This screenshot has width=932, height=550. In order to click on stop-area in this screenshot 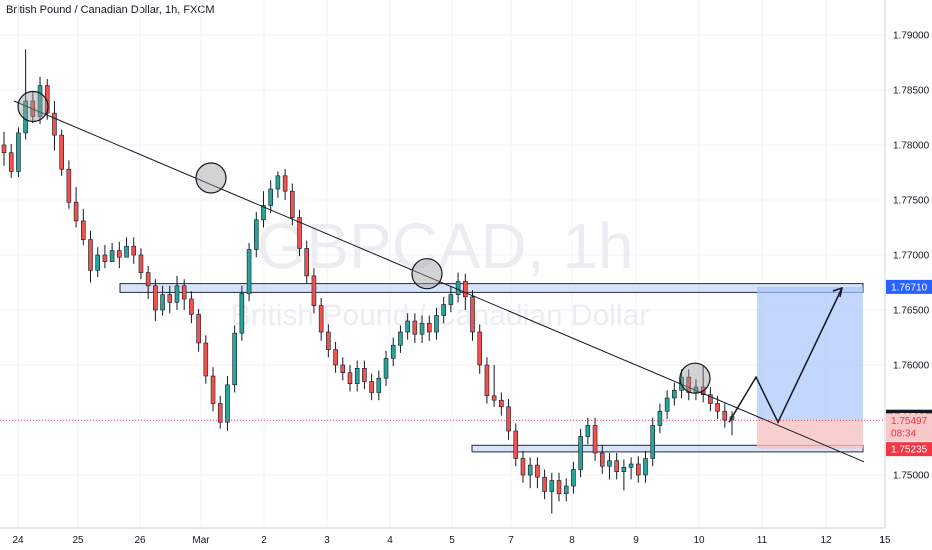, I will do `click(810, 434)`.